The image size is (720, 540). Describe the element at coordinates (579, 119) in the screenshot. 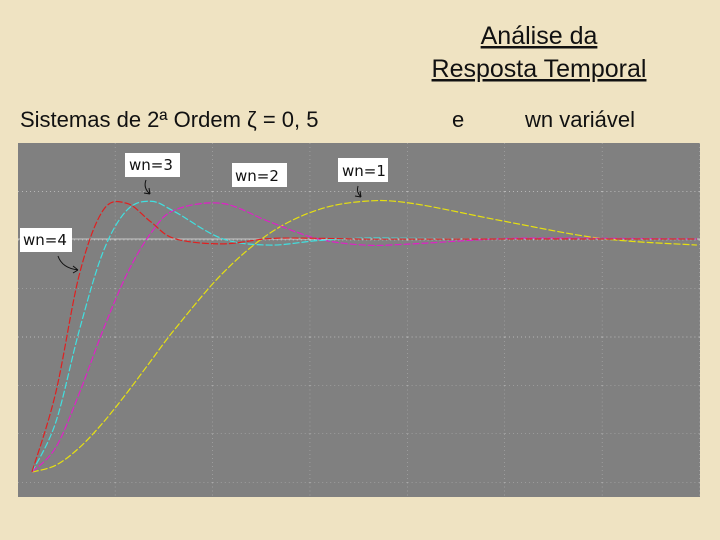

I see `variable-note: wn variável` at that location.